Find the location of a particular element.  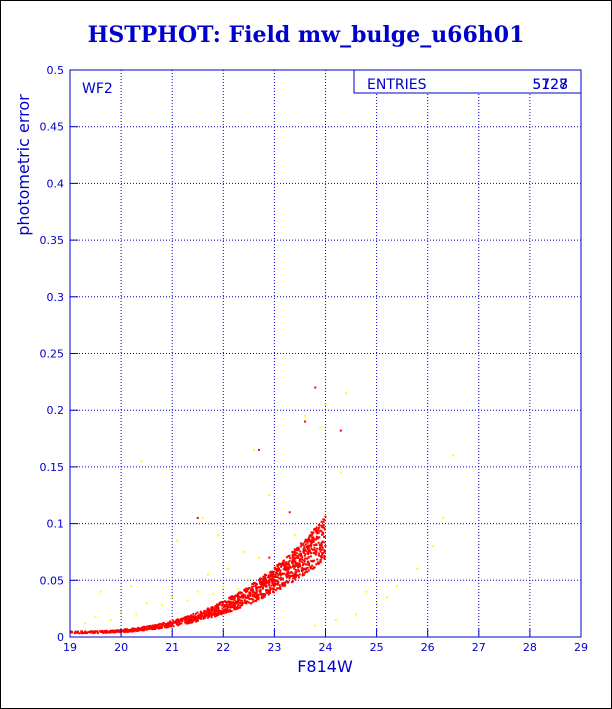

y-tick-label: 0.1 is located at coordinates (56, 524).